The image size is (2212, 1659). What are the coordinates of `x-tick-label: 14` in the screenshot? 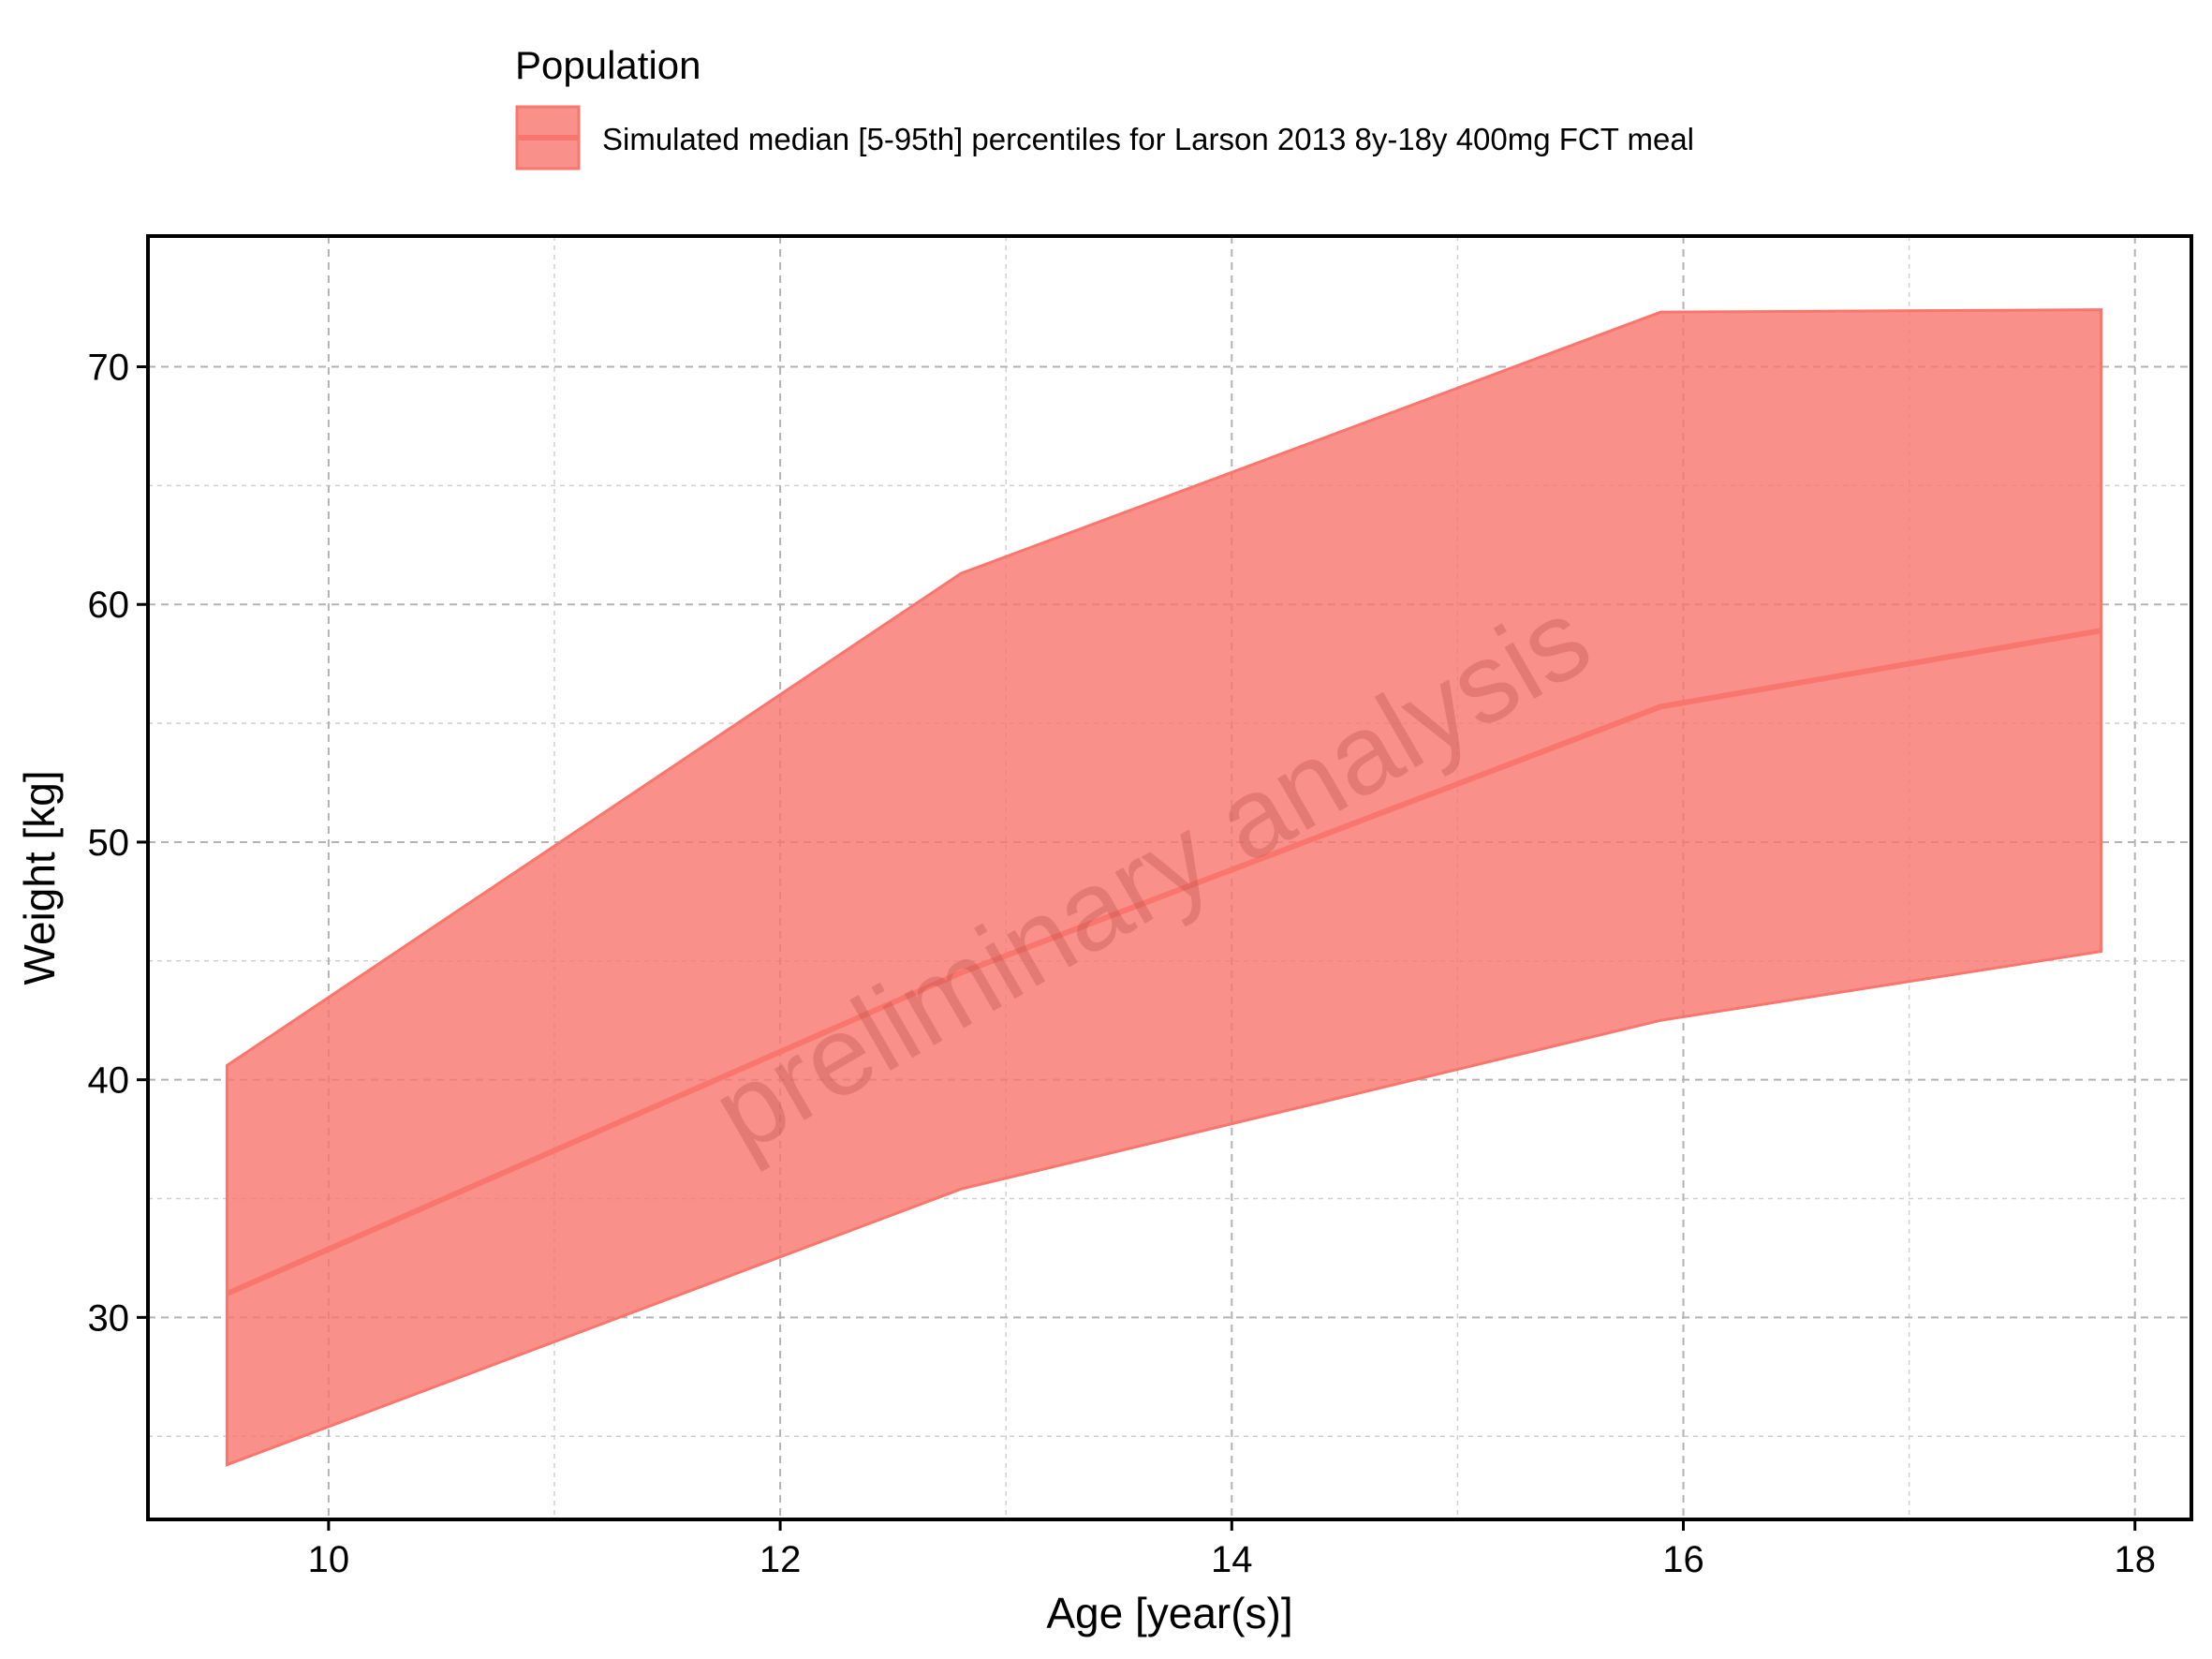 It's located at (1232, 1559).